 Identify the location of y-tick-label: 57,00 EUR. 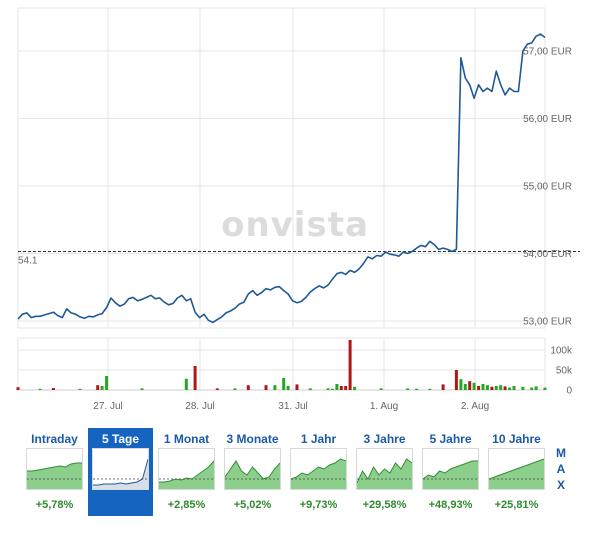
(547, 52).